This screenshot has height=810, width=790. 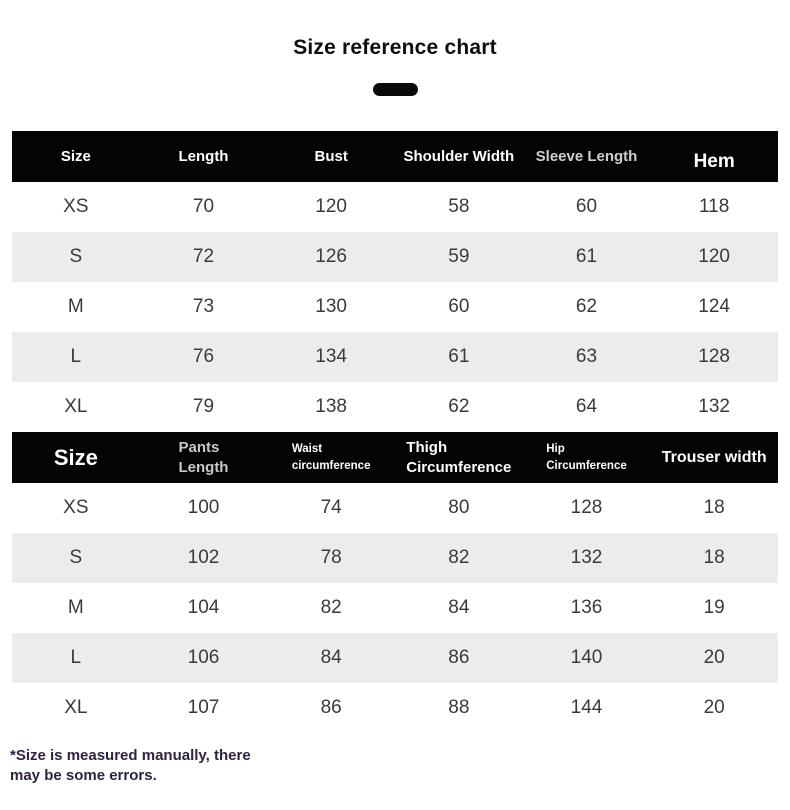 What do you see at coordinates (427, 447) in the screenshot?
I see `header-line: Thigh` at bounding box center [427, 447].